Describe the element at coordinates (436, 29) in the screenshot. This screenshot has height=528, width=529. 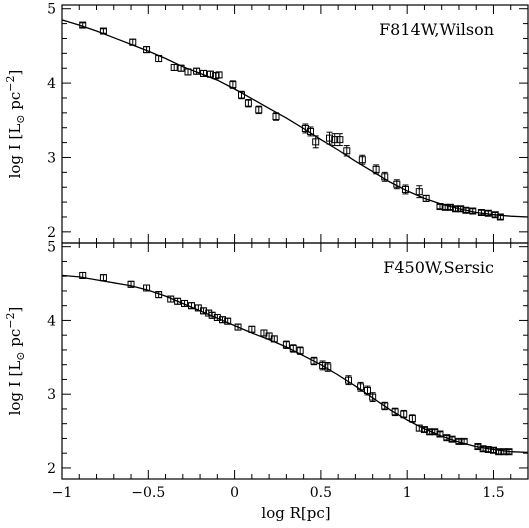
I see `panel-label: F814W,Wilson` at that location.